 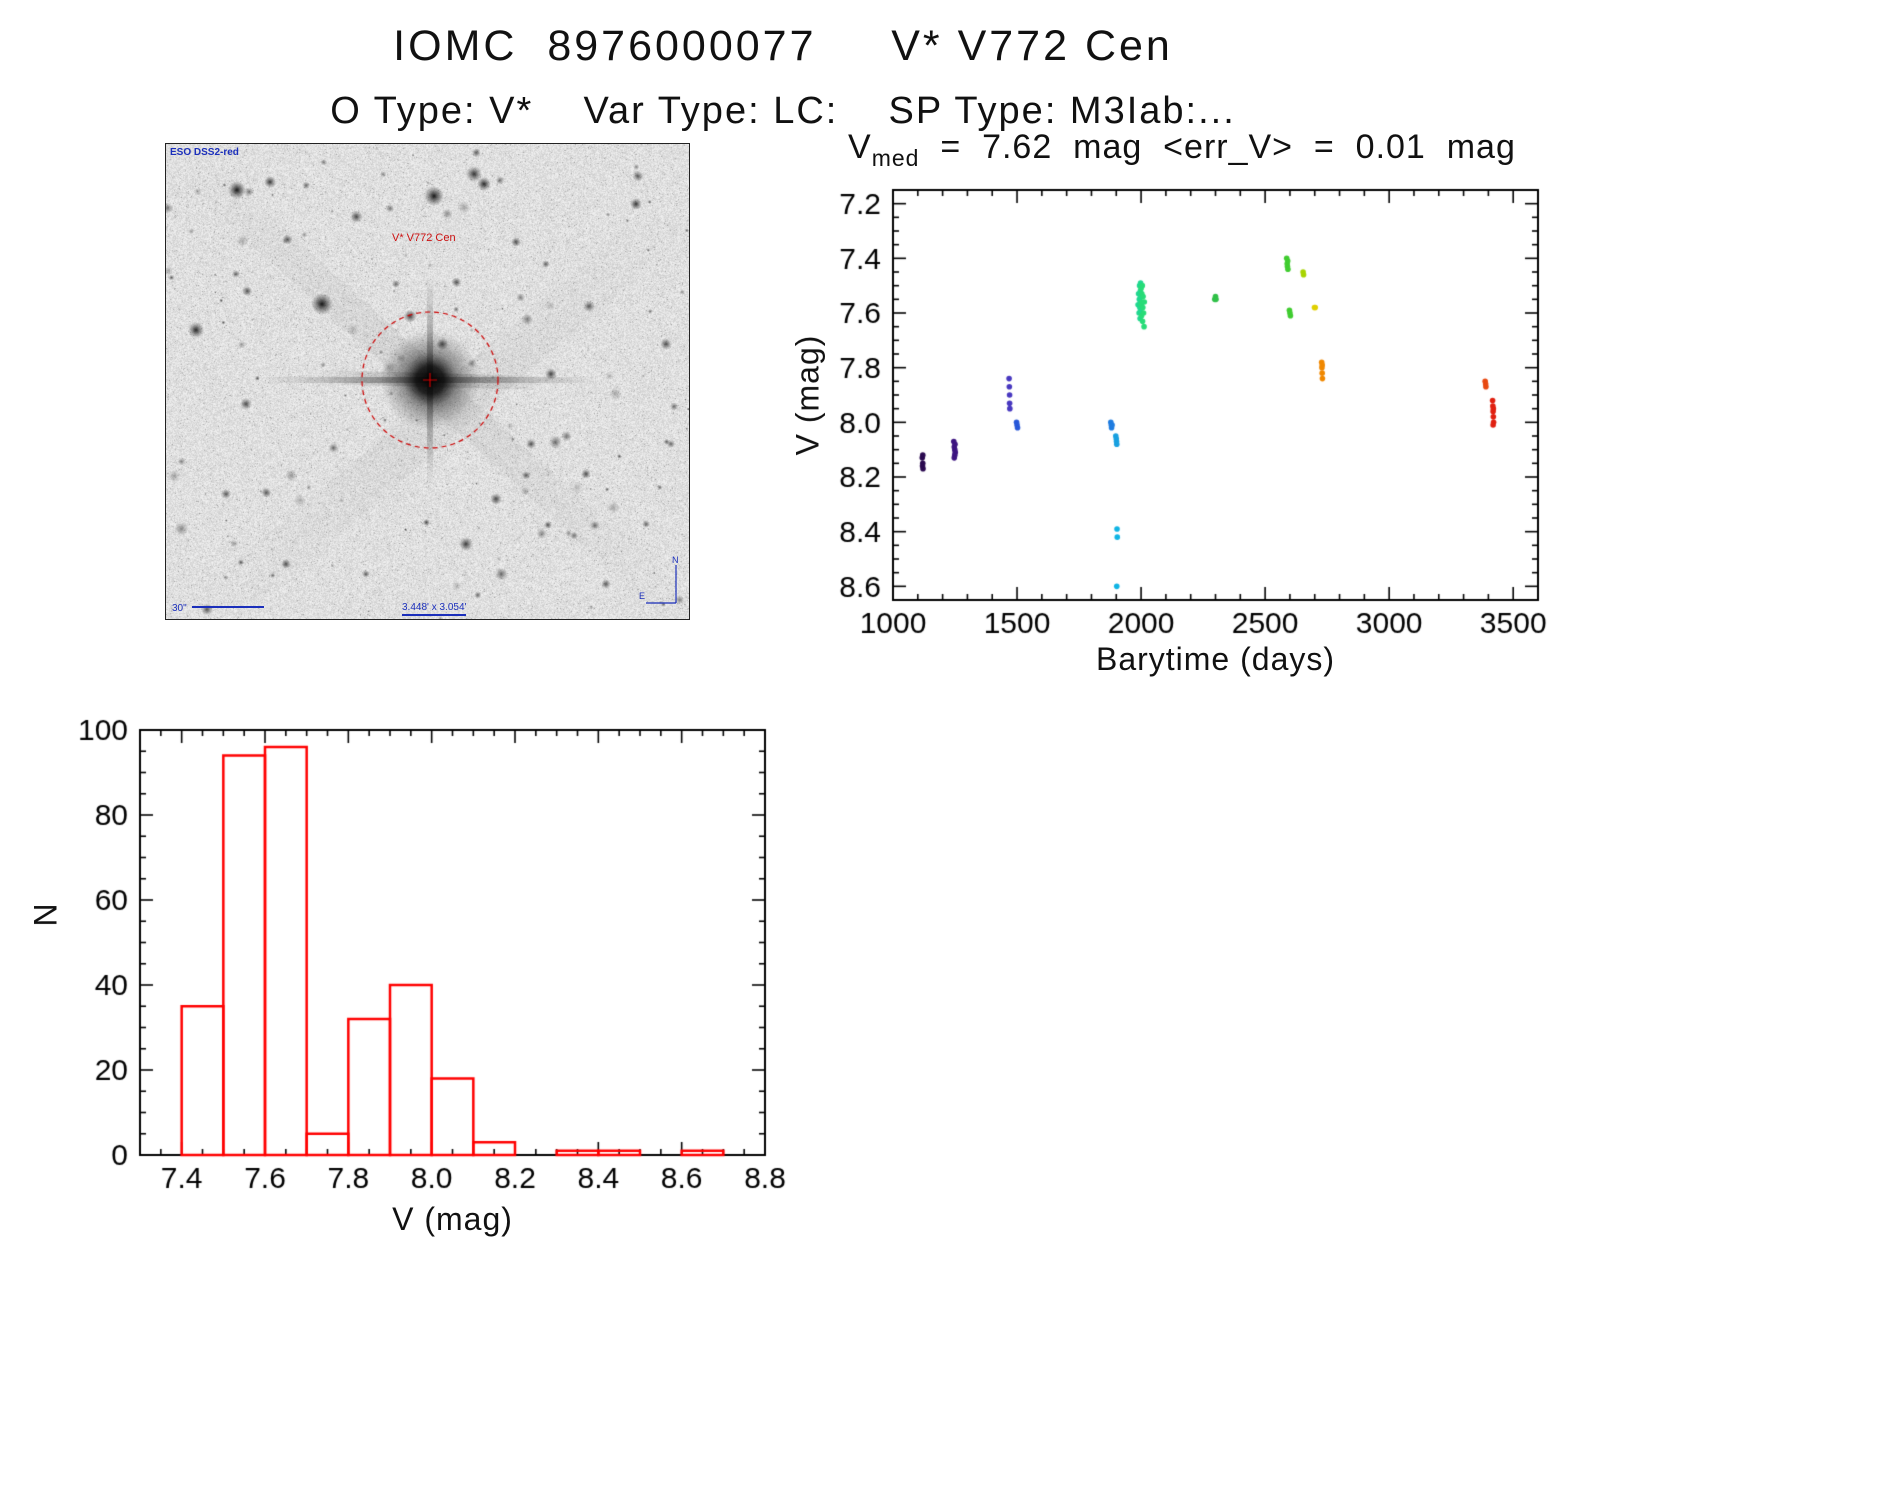 I want to click on histogram-yaxis-label: N, so click(x=45, y=915).